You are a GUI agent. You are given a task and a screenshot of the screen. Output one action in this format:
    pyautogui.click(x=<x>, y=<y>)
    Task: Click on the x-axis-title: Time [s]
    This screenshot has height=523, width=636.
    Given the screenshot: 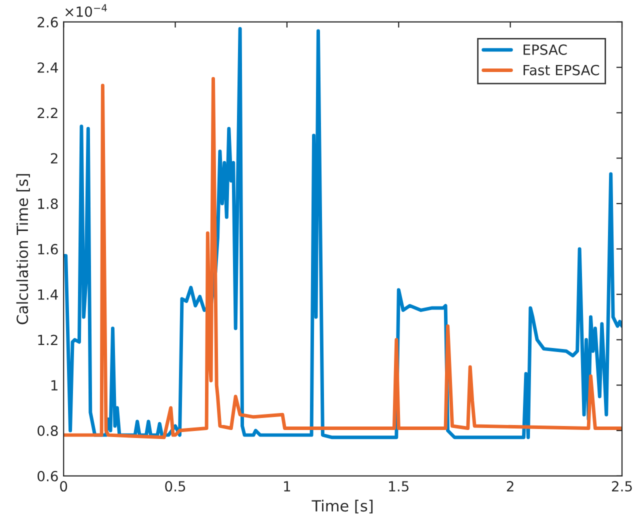 What is the action you would take?
    pyautogui.click(x=342, y=507)
    